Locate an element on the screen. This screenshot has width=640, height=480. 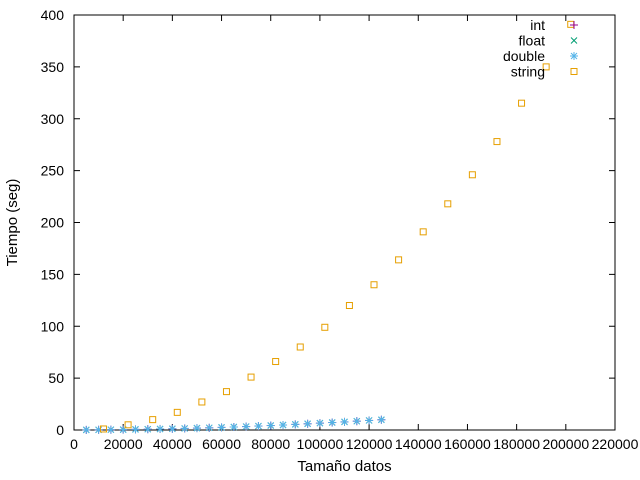
x-tick-label: 140000 is located at coordinates (418, 444).